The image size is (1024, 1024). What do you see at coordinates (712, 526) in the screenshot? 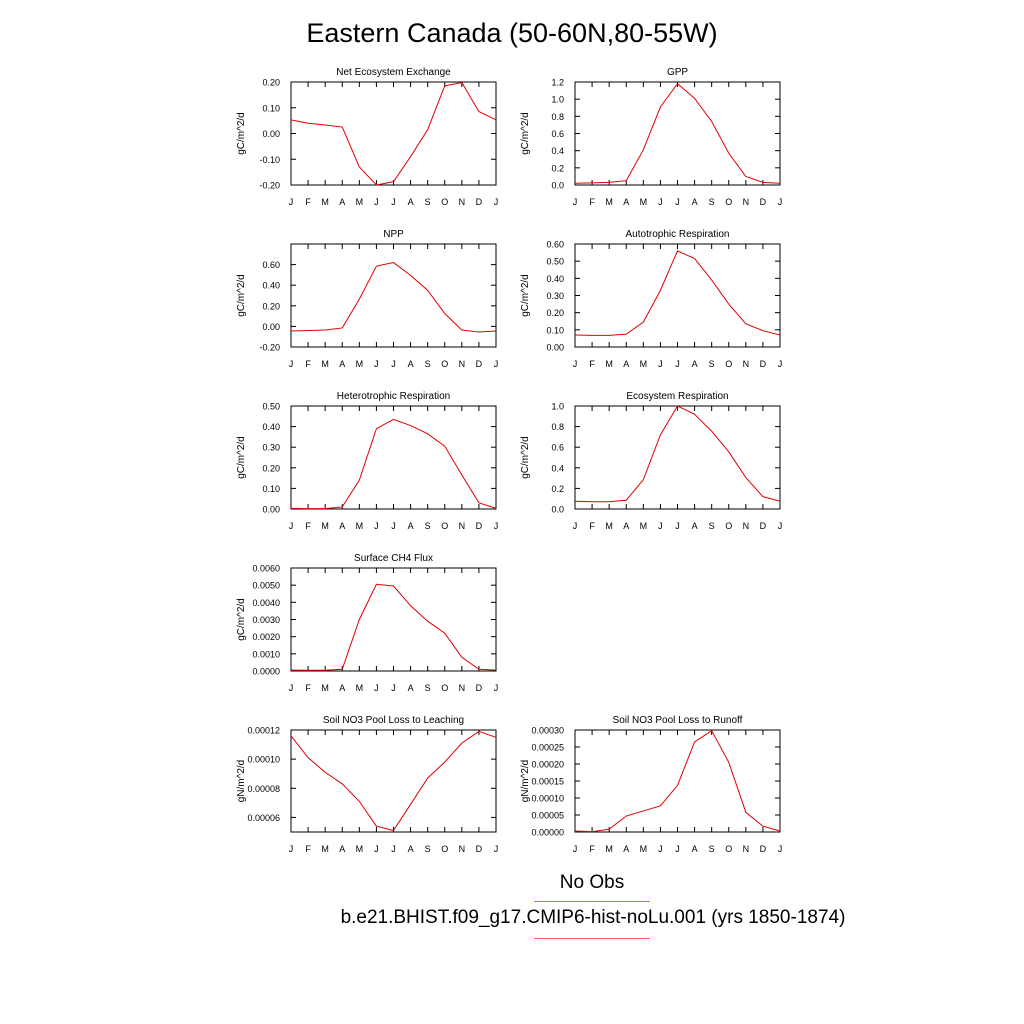
I see `x-tick-label: S` at bounding box center [712, 526].